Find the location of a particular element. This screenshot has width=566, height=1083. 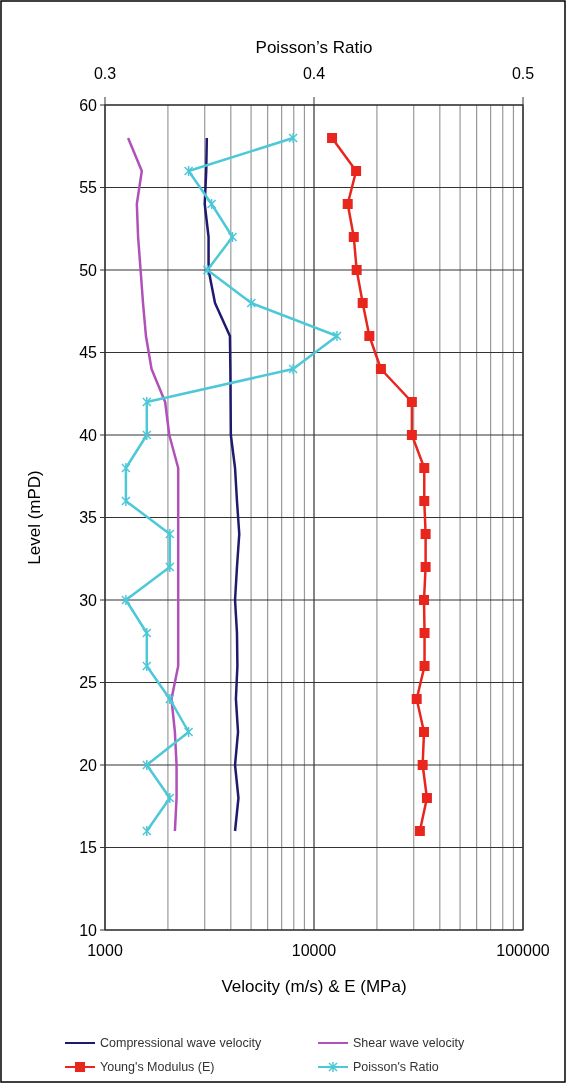

legend-label: Compressional wave velocity is located at coordinates (181, 1043).